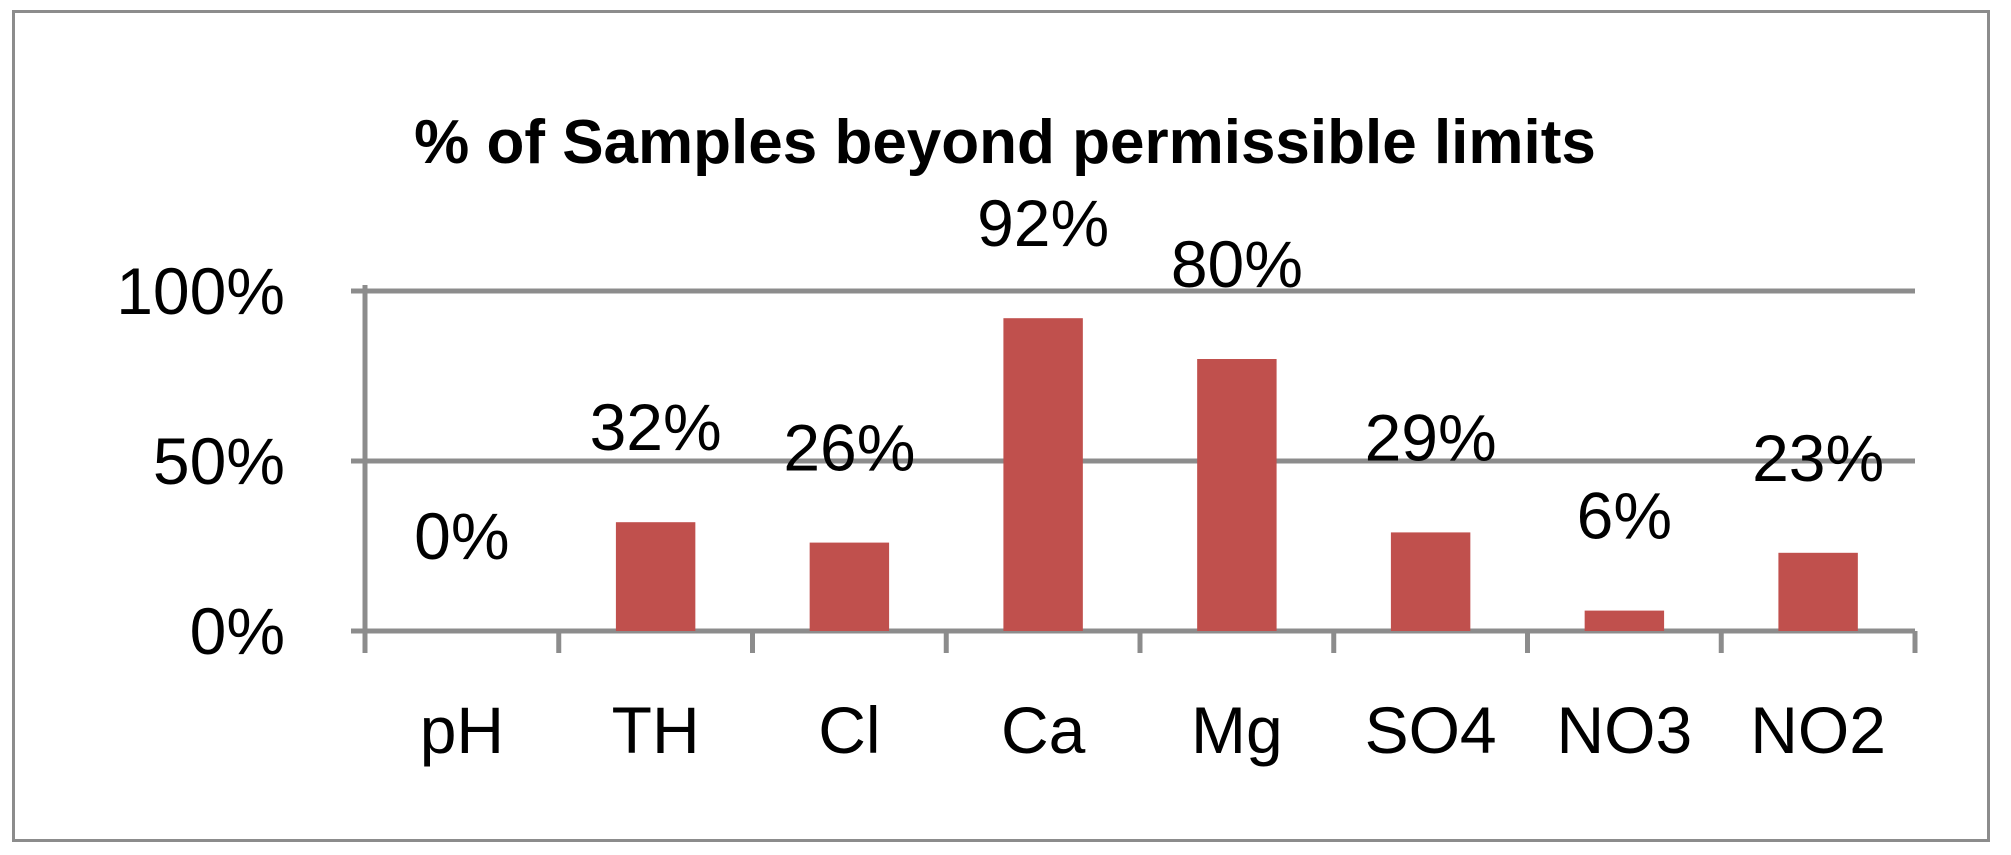  What do you see at coordinates (1237, 495) in the screenshot?
I see `bar-mg` at bounding box center [1237, 495].